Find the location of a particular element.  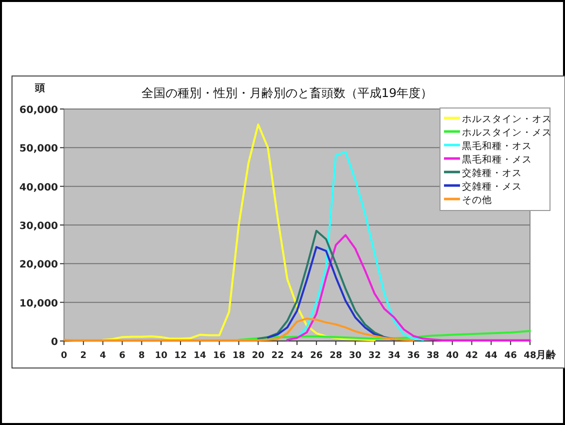

x-tick-label: 10 is located at coordinates (161, 356).